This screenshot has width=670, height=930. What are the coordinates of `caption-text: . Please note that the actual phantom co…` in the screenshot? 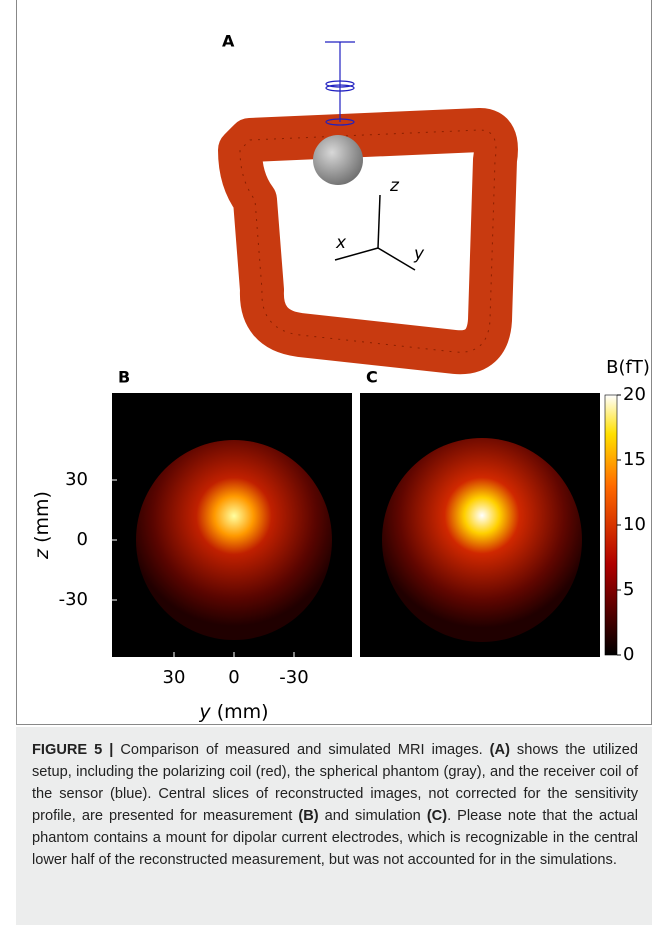 It's located at (337, 838).